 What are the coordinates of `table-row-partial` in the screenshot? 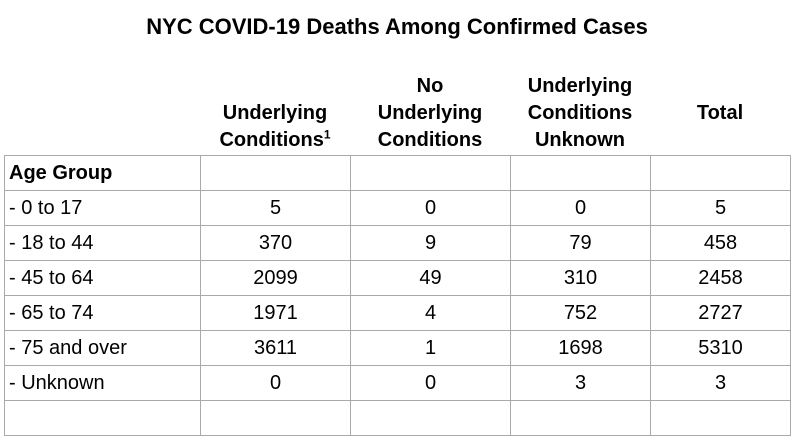 It's located at (397, 418).